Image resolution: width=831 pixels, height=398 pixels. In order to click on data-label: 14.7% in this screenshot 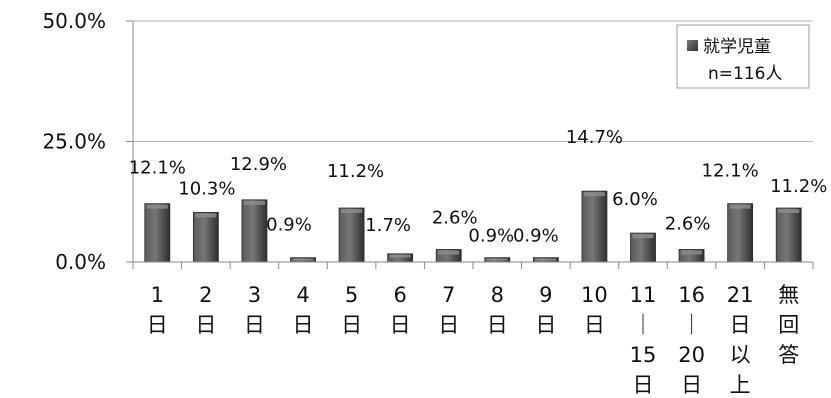, I will do `click(594, 137)`.